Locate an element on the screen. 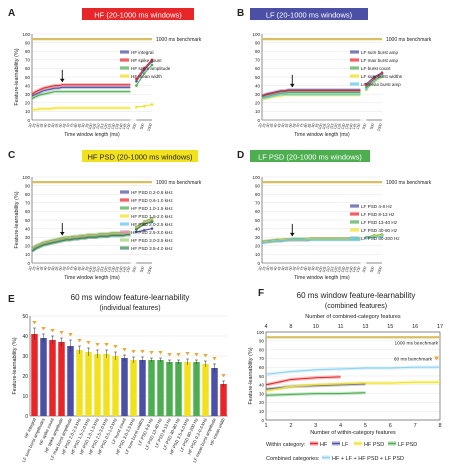  legend-label: LF PSD 13-40 Hz is located at coordinates (379, 222).